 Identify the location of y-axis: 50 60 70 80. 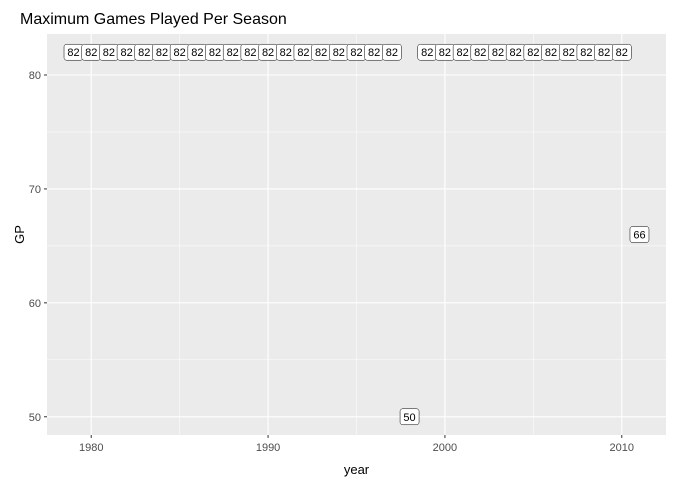
(38, 247).